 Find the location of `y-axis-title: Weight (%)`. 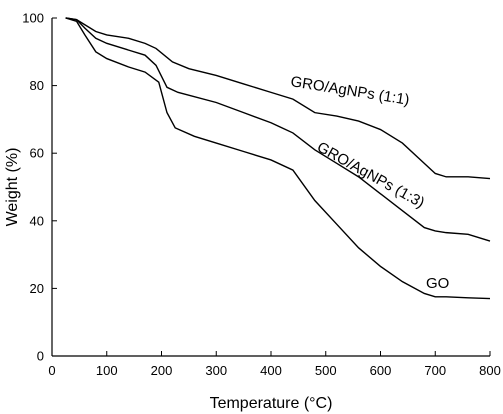

y-axis-title: Weight (%) is located at coordinates (12, 187).